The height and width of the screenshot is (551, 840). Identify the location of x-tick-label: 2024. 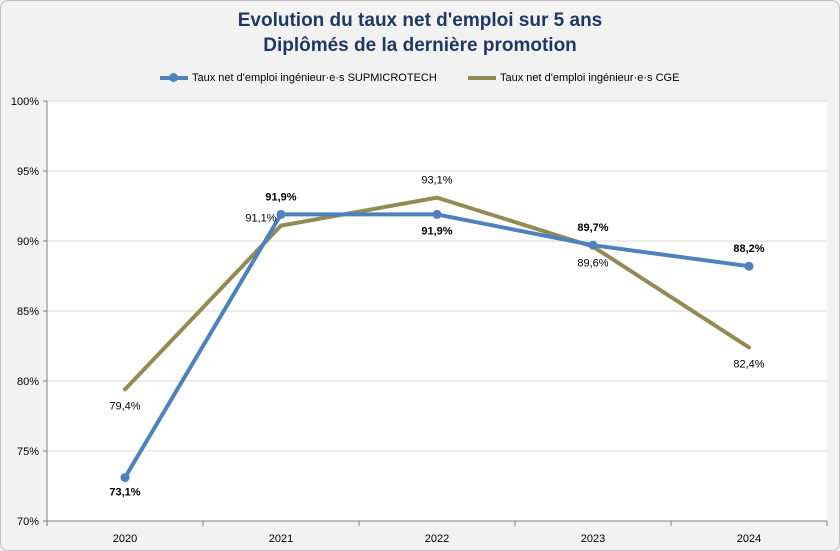
(749, 539).